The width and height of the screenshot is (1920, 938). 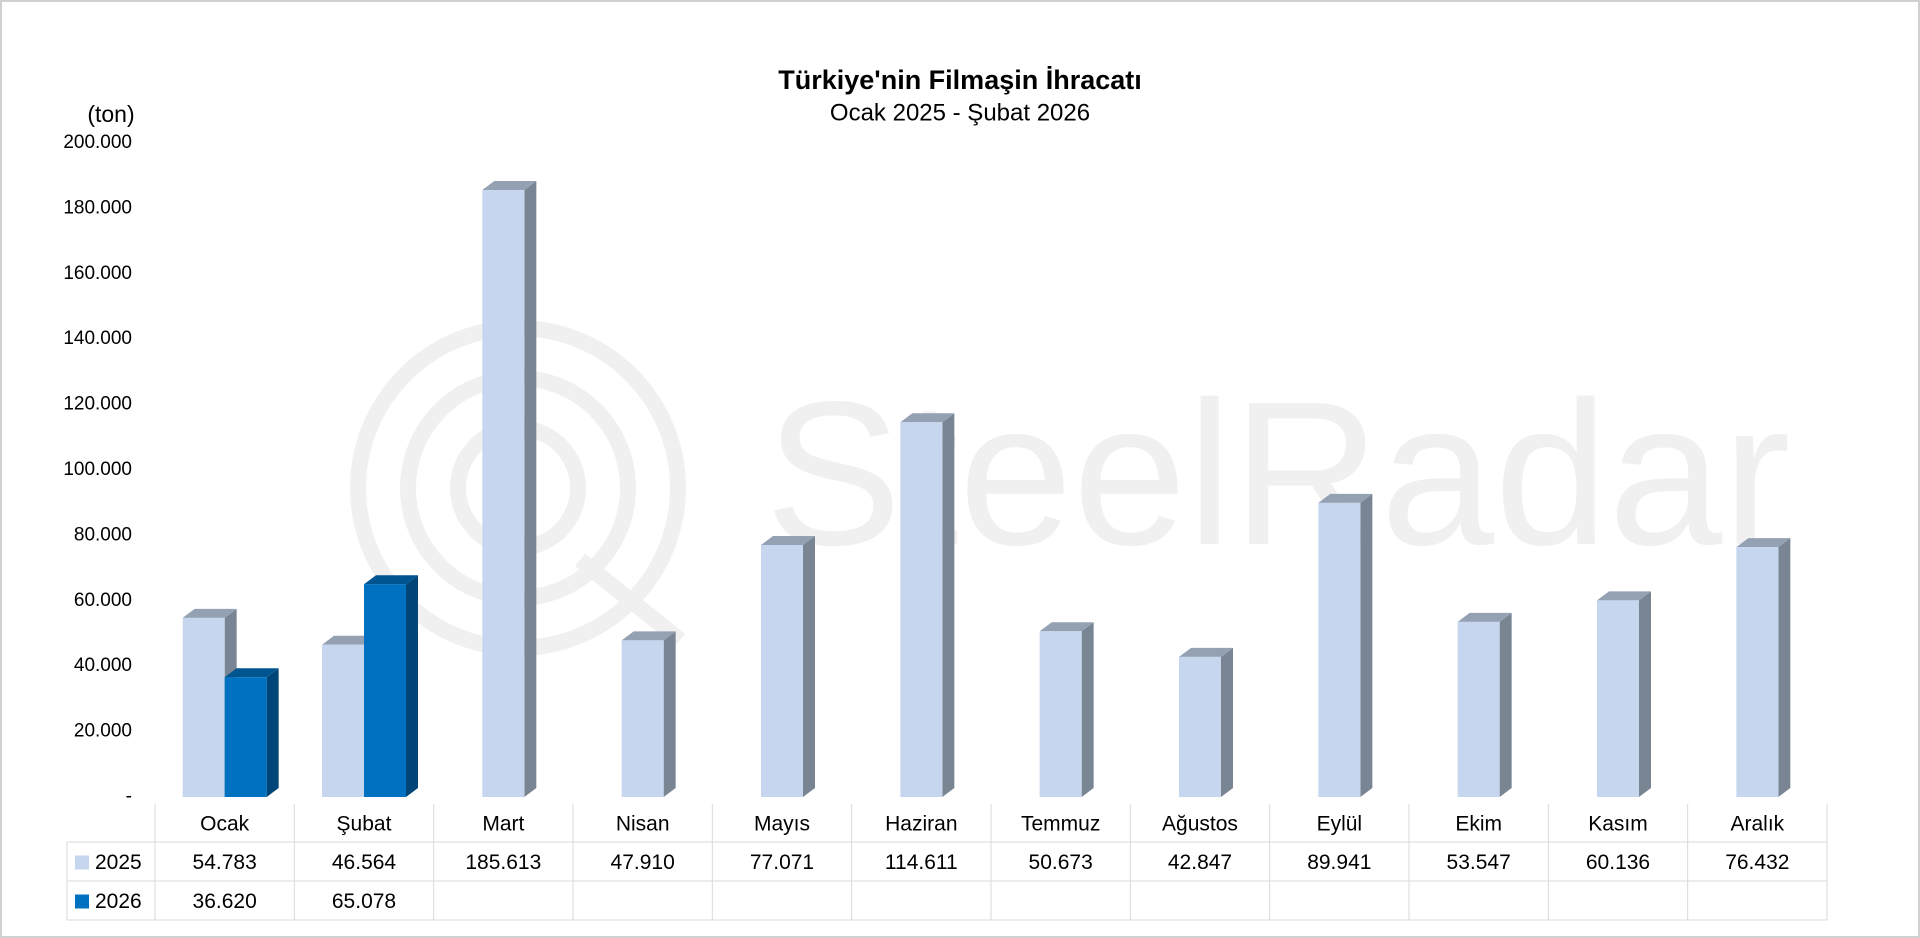 I want to click on legend-label: 2026, so click(x=118, y=901).